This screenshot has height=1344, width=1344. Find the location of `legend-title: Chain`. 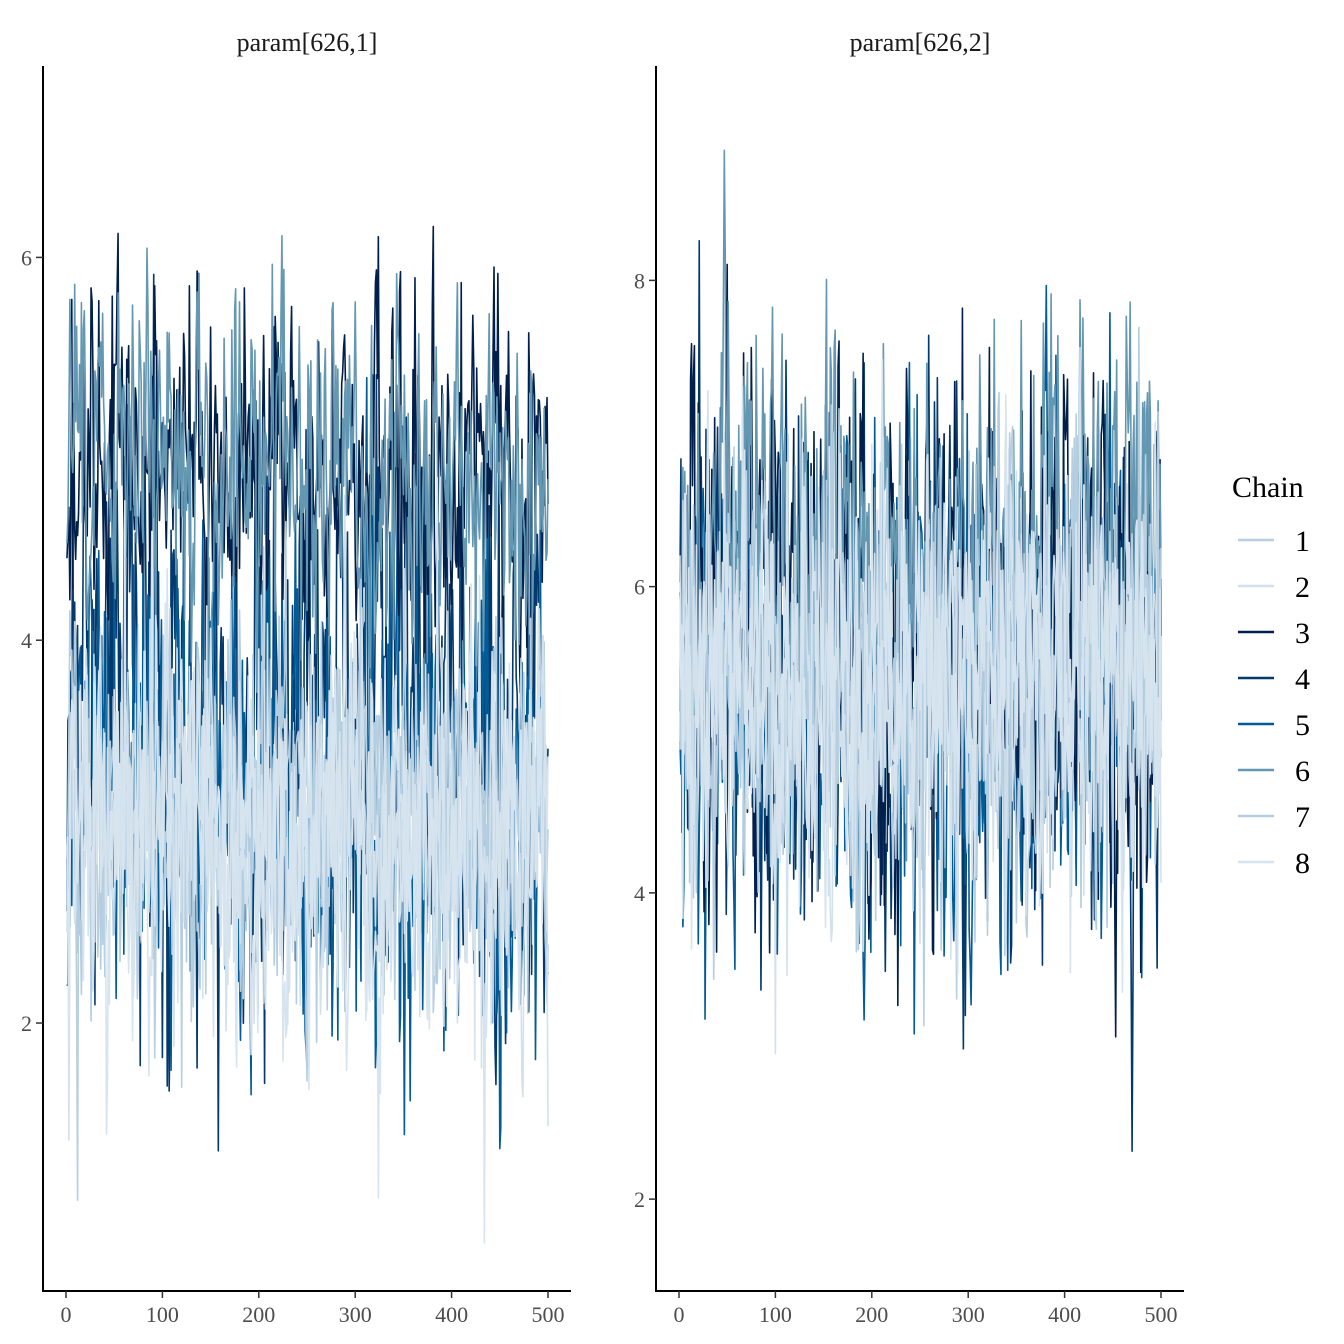

legend-title: Chain is located at coordinates (1268, 487).